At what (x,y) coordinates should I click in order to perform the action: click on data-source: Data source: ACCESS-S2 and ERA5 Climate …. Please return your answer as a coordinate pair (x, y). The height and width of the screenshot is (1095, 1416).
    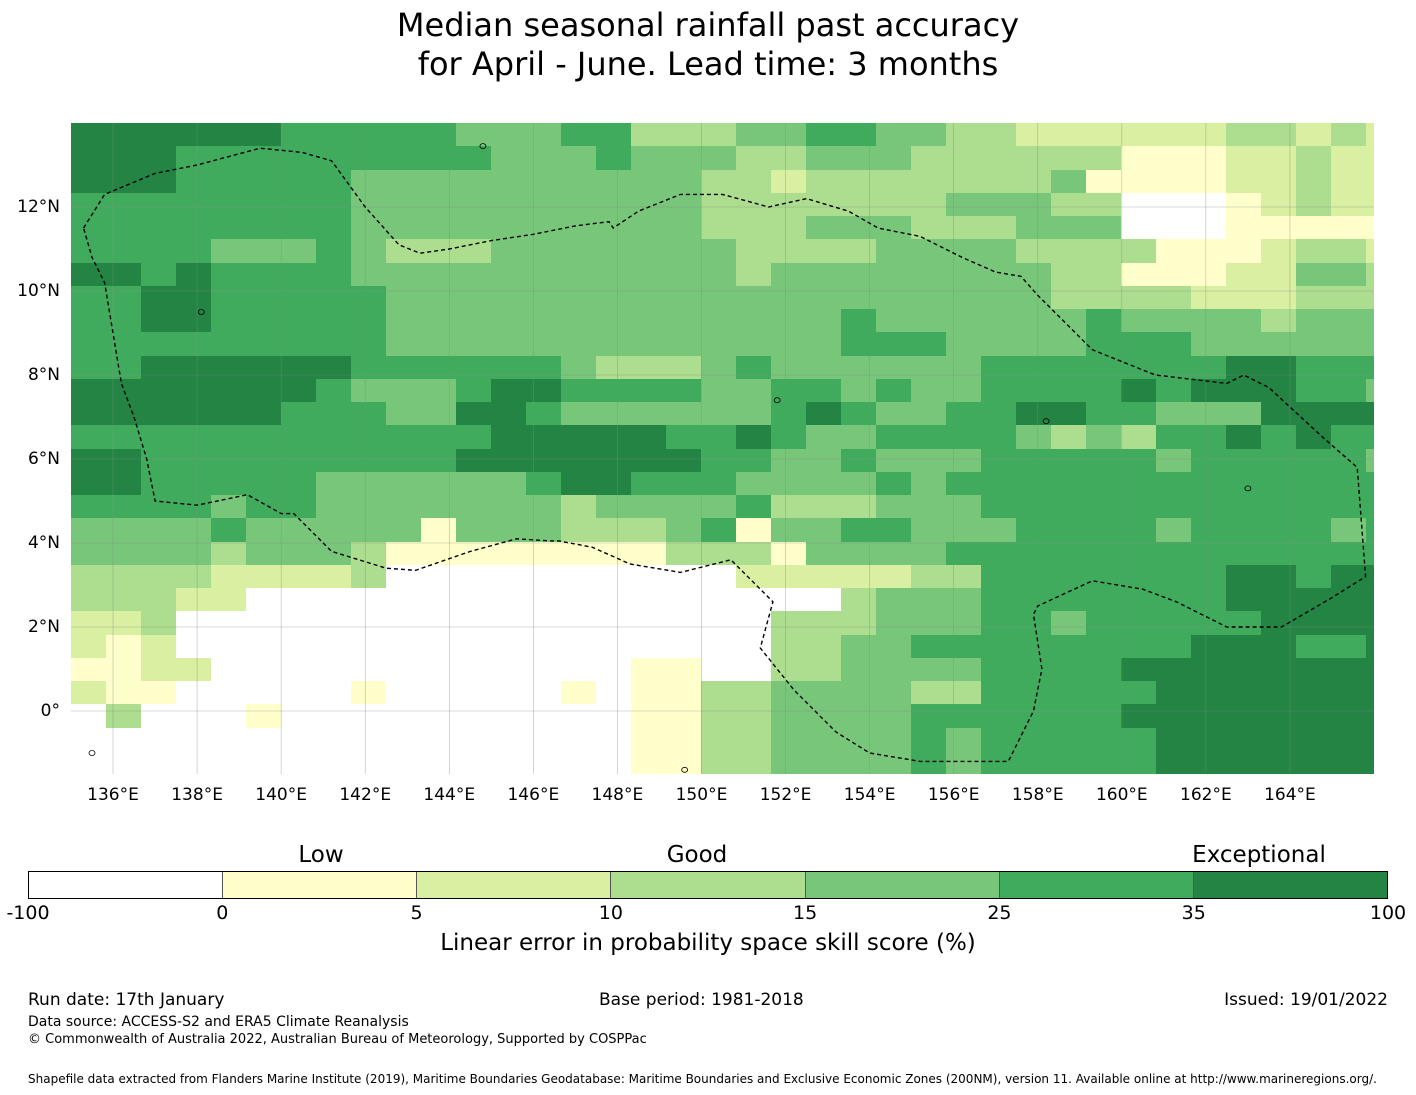
    Looking at the image, I should click on (218, 1022).